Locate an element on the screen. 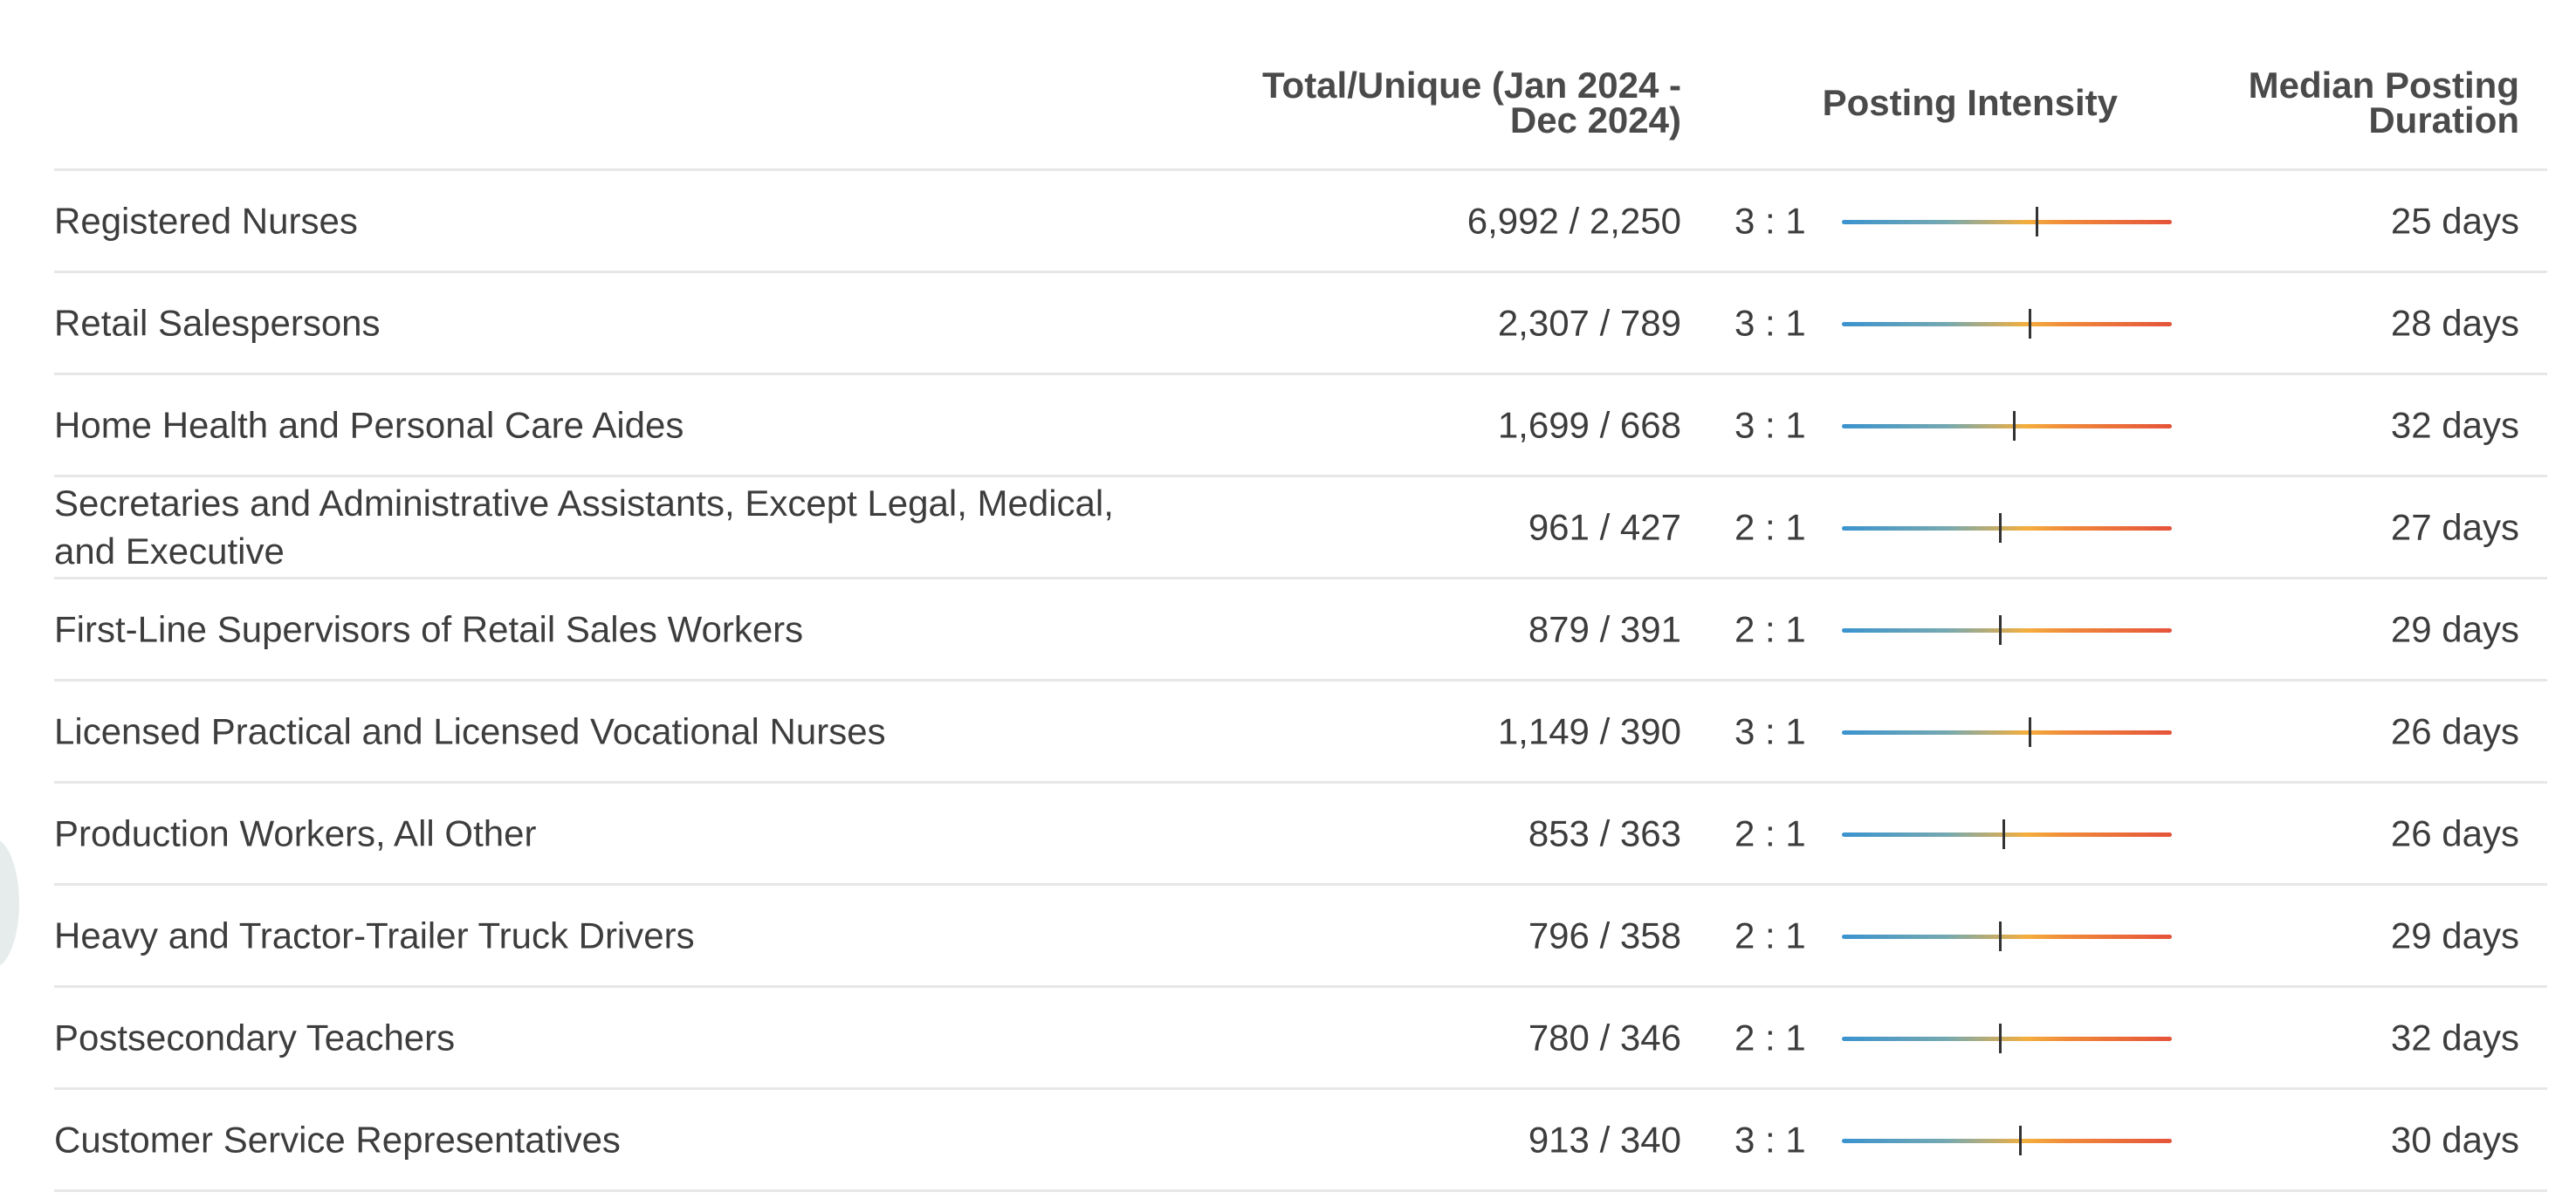  total-unique-value: 2,307 / 789 is located at coordinates (1589, 323).